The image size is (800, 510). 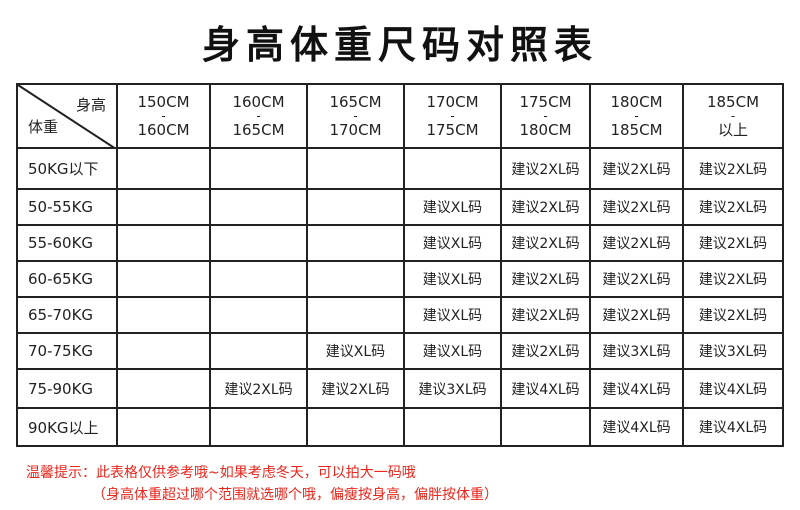 What do you see at coordinates (67, 116) in the screenshot?
I see `corner-cell: 身高 体重` at bounding box center [67, 116].